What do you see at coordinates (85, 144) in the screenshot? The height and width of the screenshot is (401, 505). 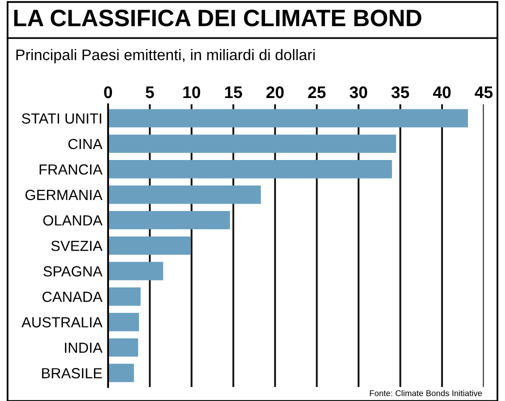 I see `y-tick-label: CINA` at bounding box center [85, 144].